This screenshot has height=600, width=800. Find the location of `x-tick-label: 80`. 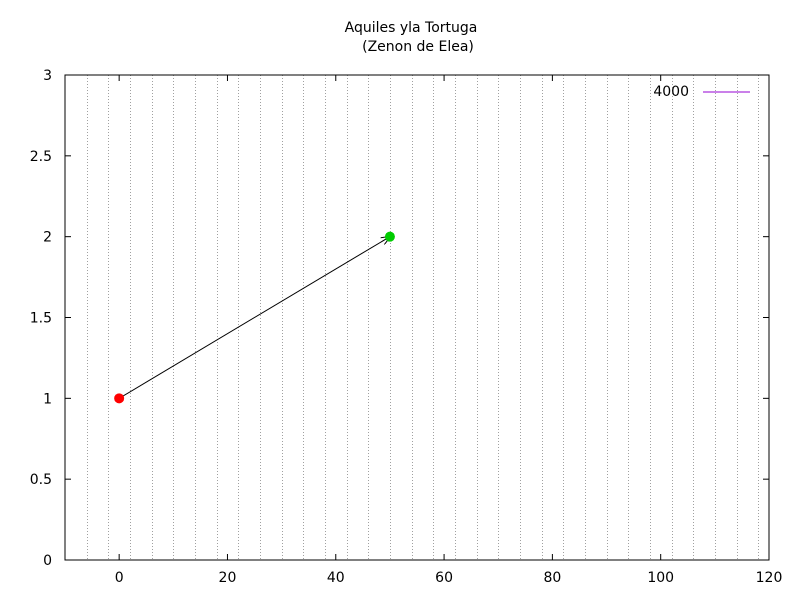

x-tick-label: 80 is located at coordinates (552, 578).